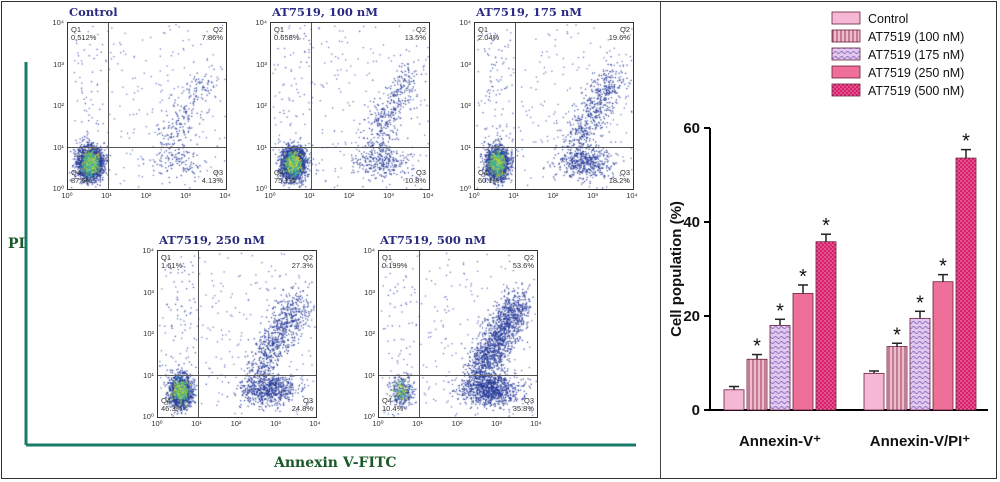  What do you see at coordinates (212, 37) in the screenshot?
I see `quadrant-percent: 7.86%` at bounding box center [212, 37].